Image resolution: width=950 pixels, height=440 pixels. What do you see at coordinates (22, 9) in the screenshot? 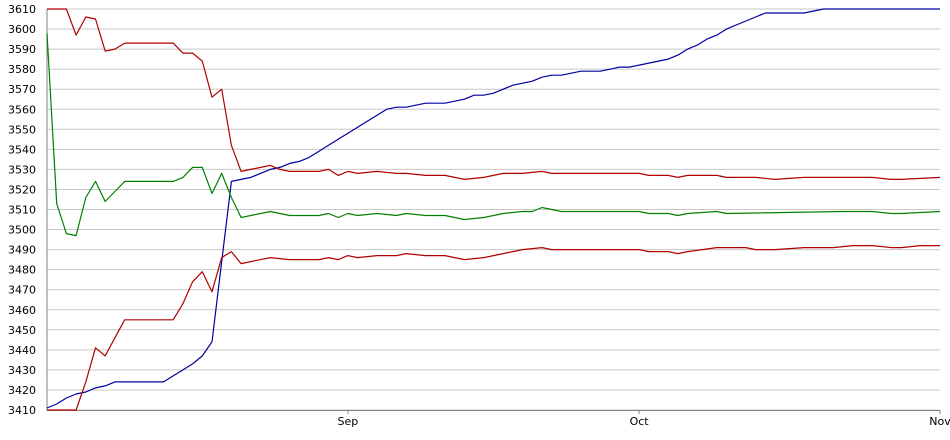
I see `y-tick-label: 3610` at bounding box center [22, 9].